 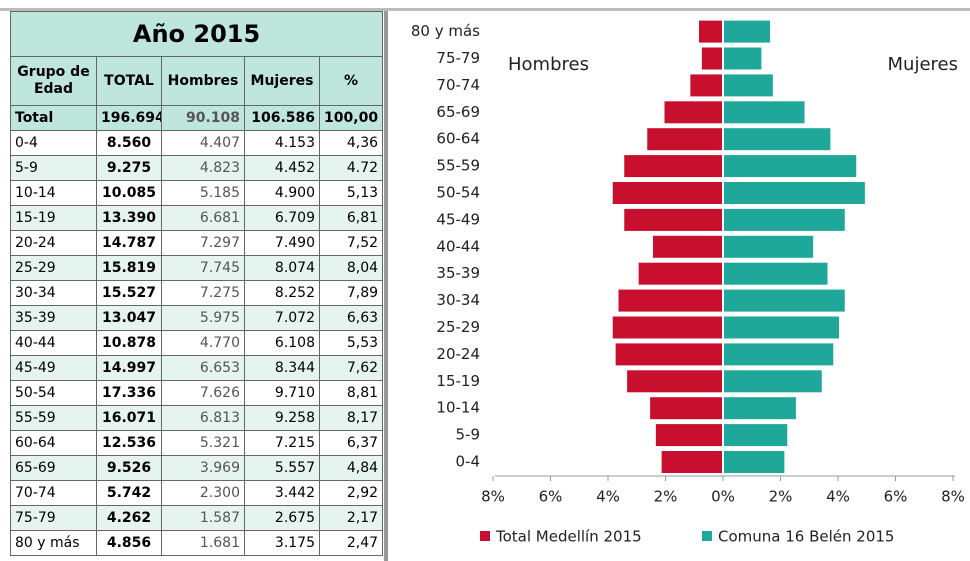 What do you see at coordinates (282, 368) in the screenshot?
I see `table-cell: 8.344` at bounding box center [282, 368].